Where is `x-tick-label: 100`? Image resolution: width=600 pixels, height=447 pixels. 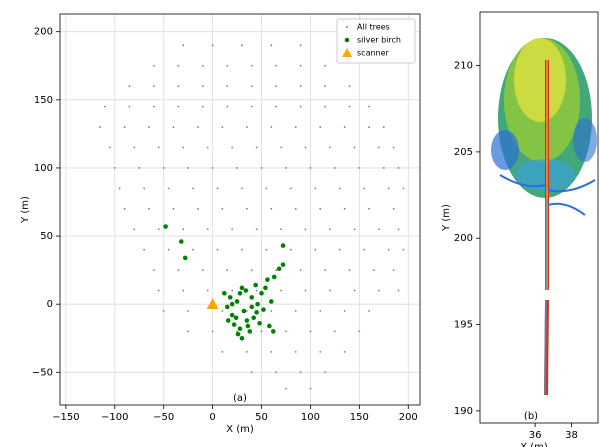 x-tick-label: 100 is located at coordinates (310, 417).